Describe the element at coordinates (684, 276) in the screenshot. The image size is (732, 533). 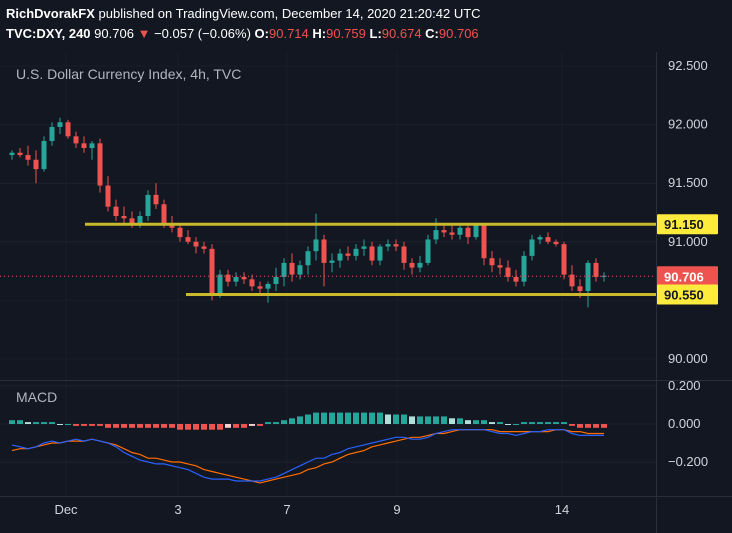
I see `last-price-tag-label: 90.706` at that location.